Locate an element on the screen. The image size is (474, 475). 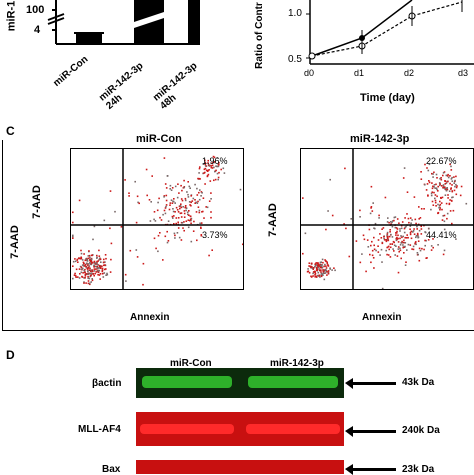
blot-strip-actin is located at coordinates (240, 383).